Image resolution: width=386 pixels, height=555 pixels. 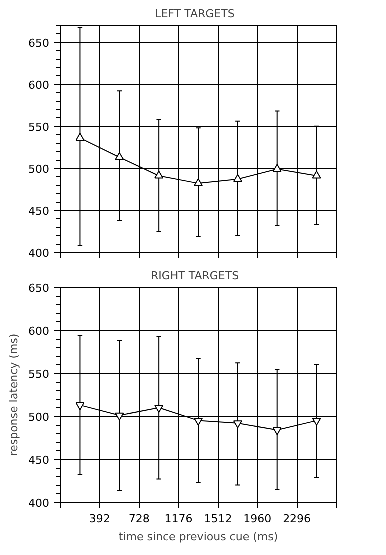 I want to click on text: 1176, so click(x=178, y=519).